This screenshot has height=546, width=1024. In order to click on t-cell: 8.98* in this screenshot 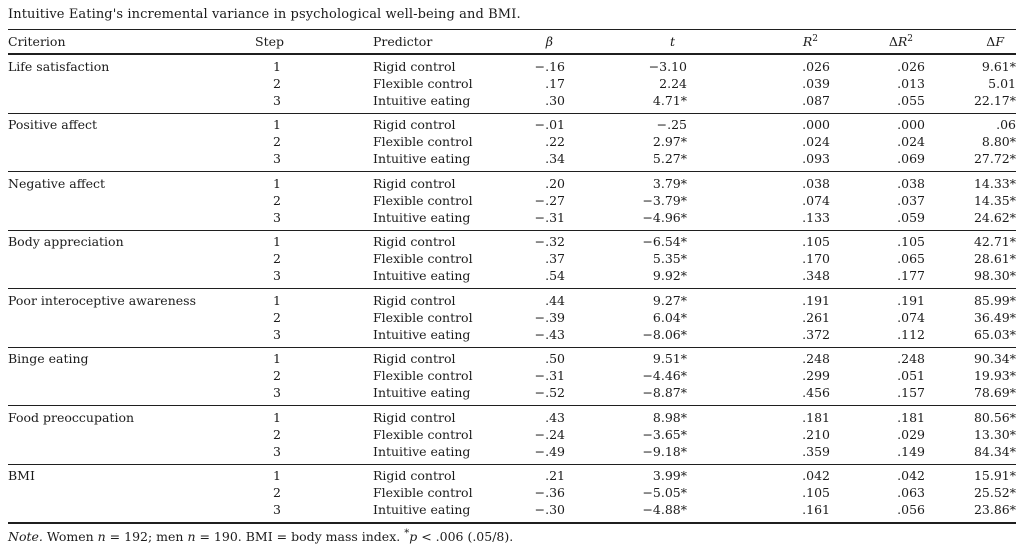, I will do `click(669, 417)`.